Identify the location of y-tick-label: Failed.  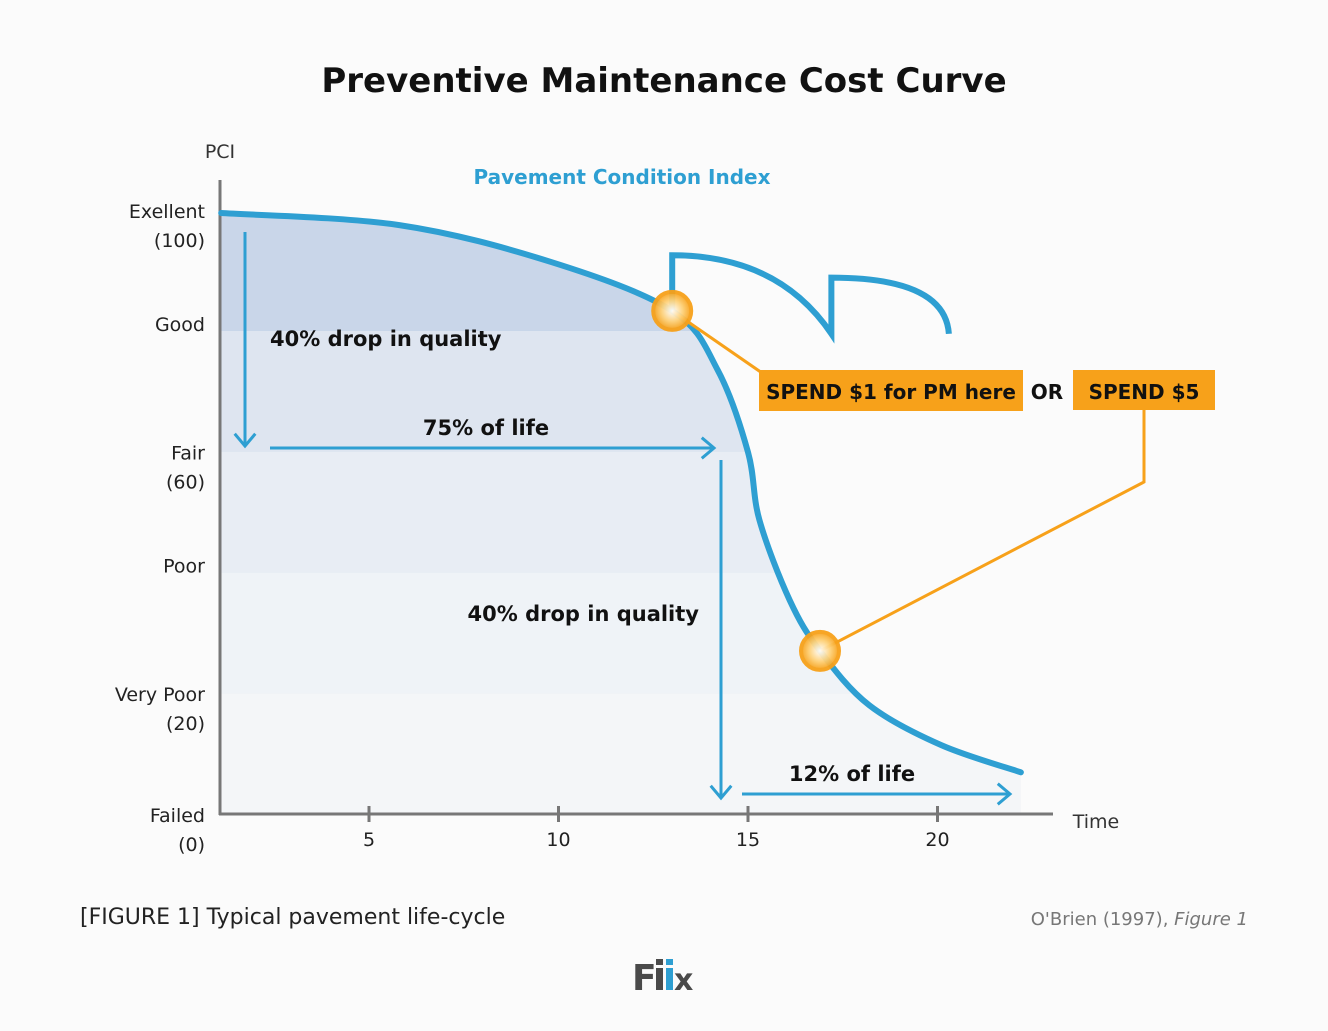
(177, 816).